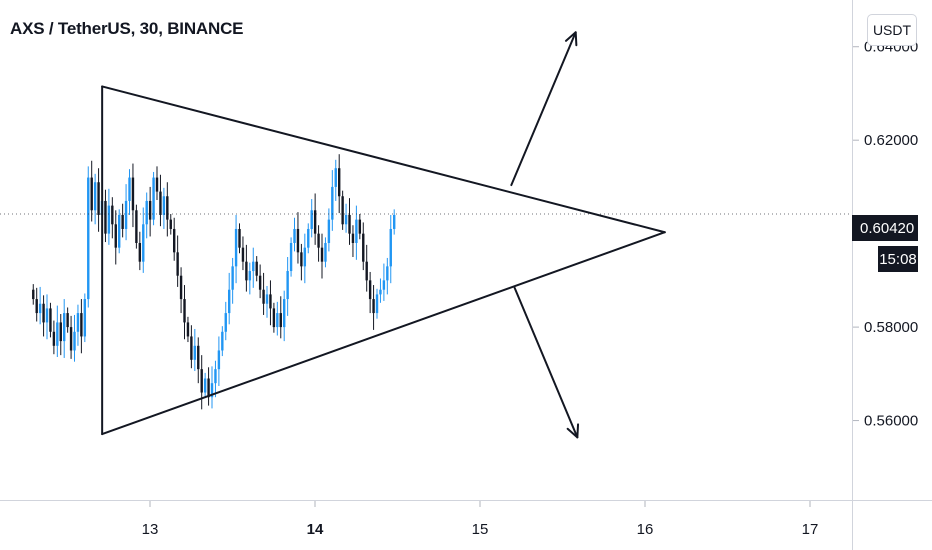  What do you see at coordinates (546, 362) in the screenshot?
I see `breakout-down-arrow` at bounding box center [546, 362].